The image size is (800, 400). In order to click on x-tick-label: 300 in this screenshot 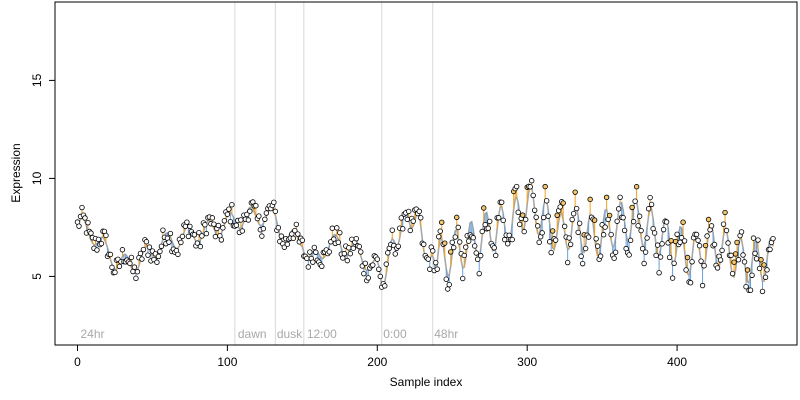, I will do `click(527, 362)`.